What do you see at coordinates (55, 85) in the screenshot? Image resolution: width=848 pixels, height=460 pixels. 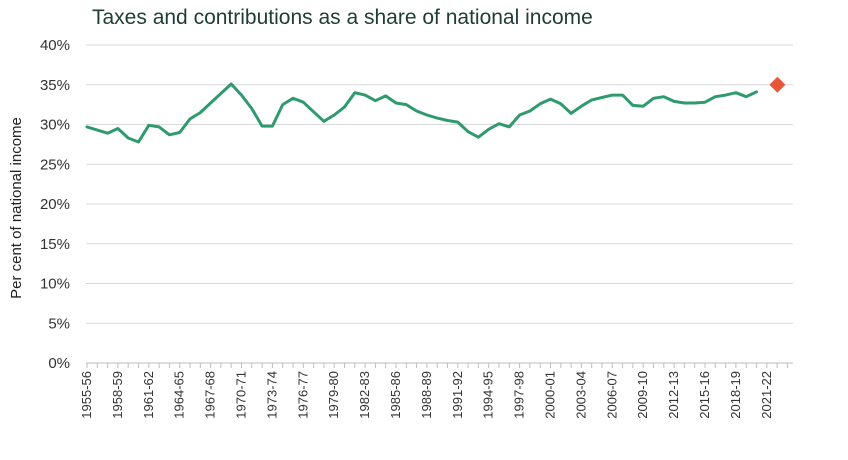 I see `y-tick-label: 35%` at bounding box center [55, 85].